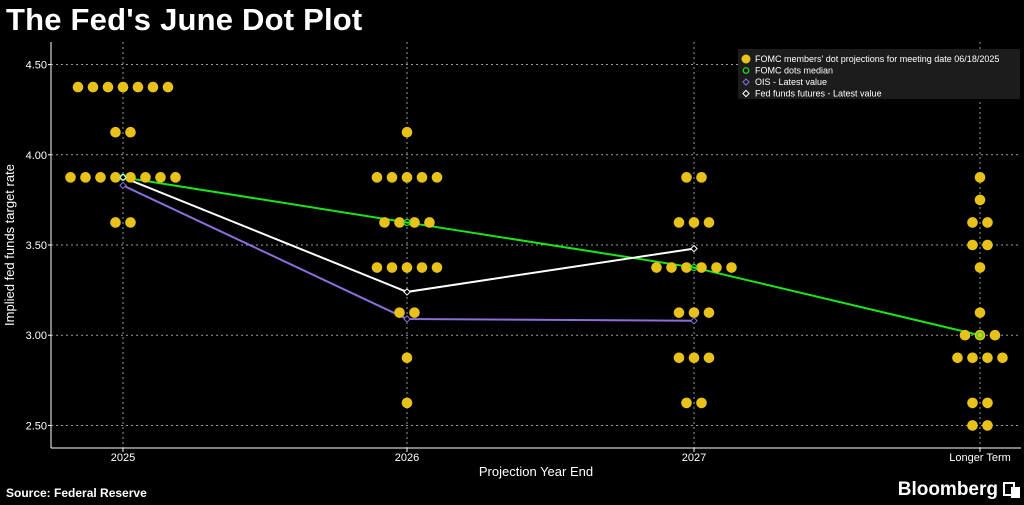  Describe the element at coordinates (818, 94) in the screenshot. I see `legend-entry: Fed funds futures - Latest value` at that location.